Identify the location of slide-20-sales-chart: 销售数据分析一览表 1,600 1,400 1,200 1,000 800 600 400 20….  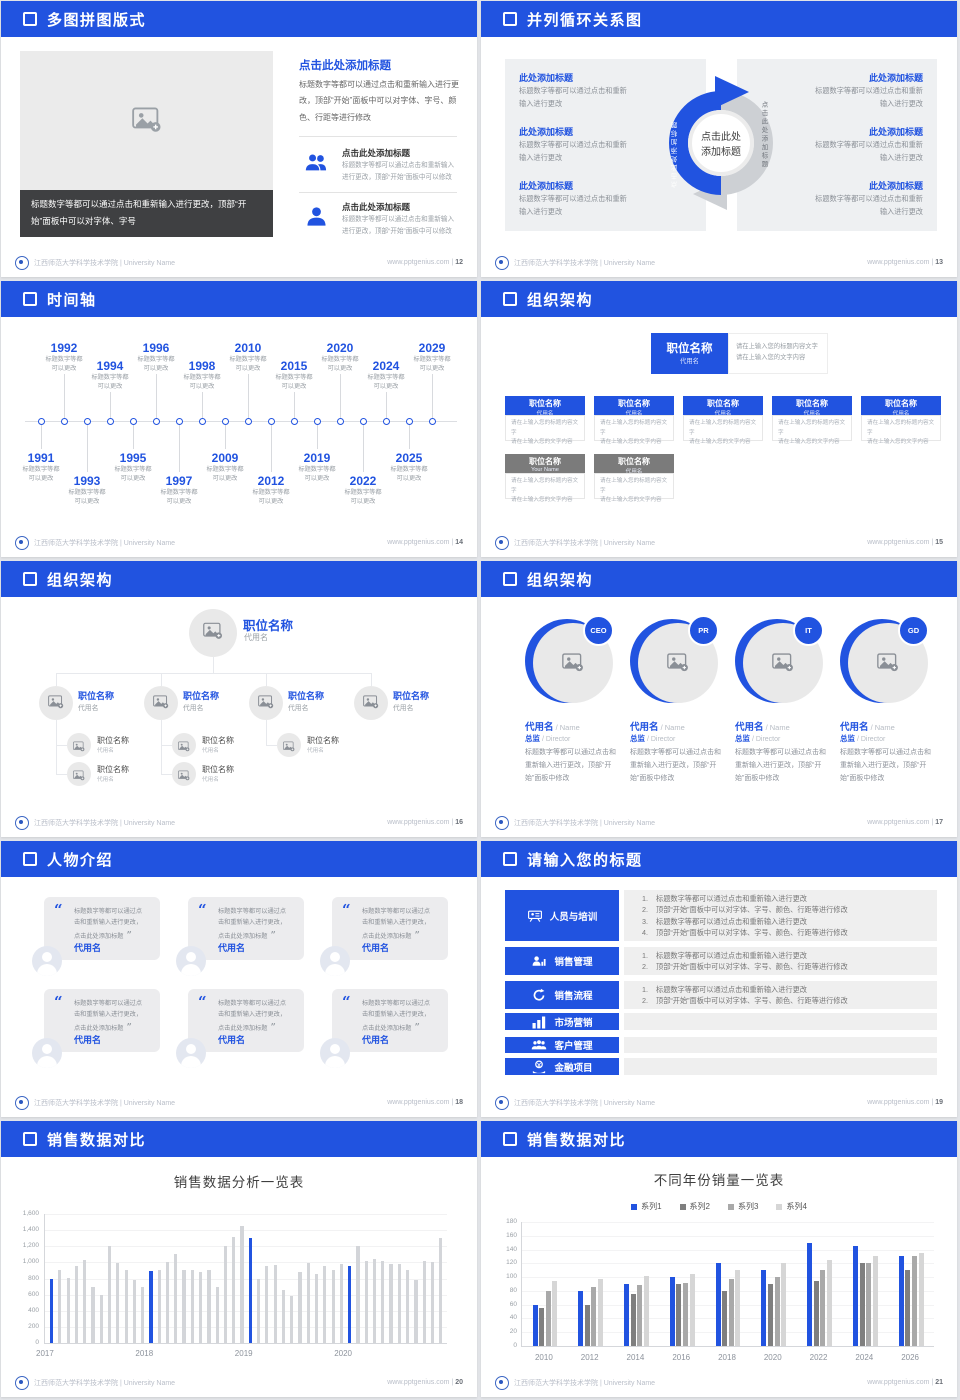
(239, 1259).